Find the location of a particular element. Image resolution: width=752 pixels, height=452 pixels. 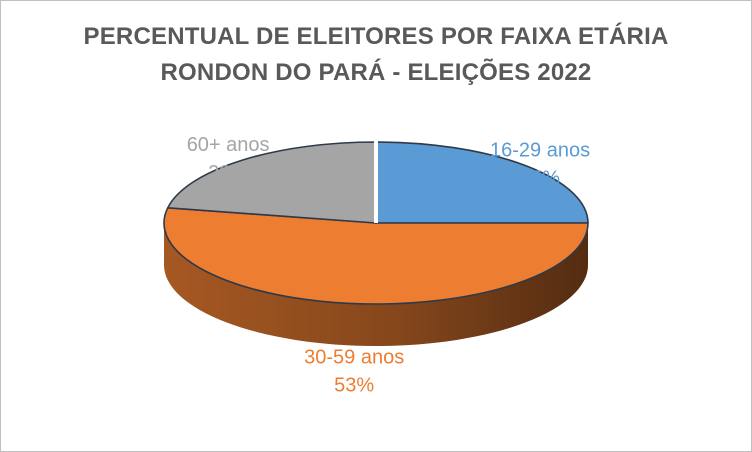

data-label-category-0: 16-29 anos is located at coordinates (540, 151).